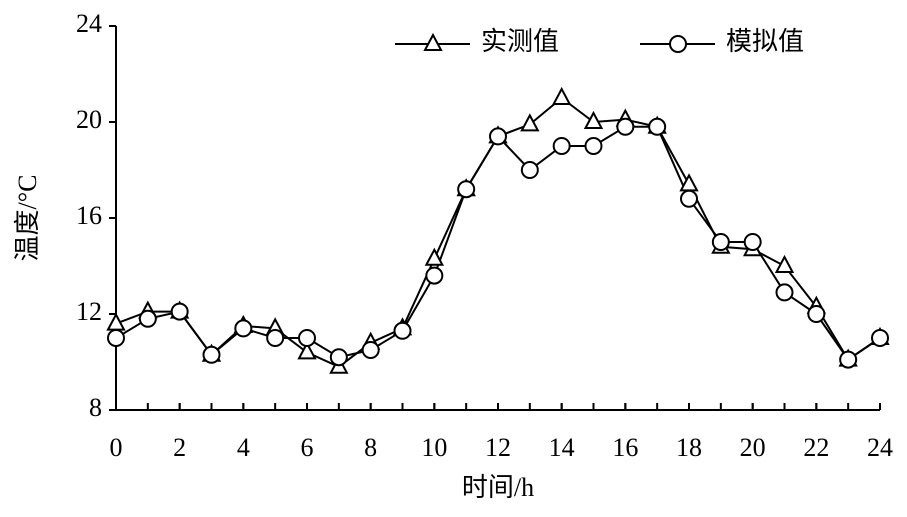 The height and width of the screenshot is (517, 907). I want to click on x-tick-label: 14, so click(562, 447).